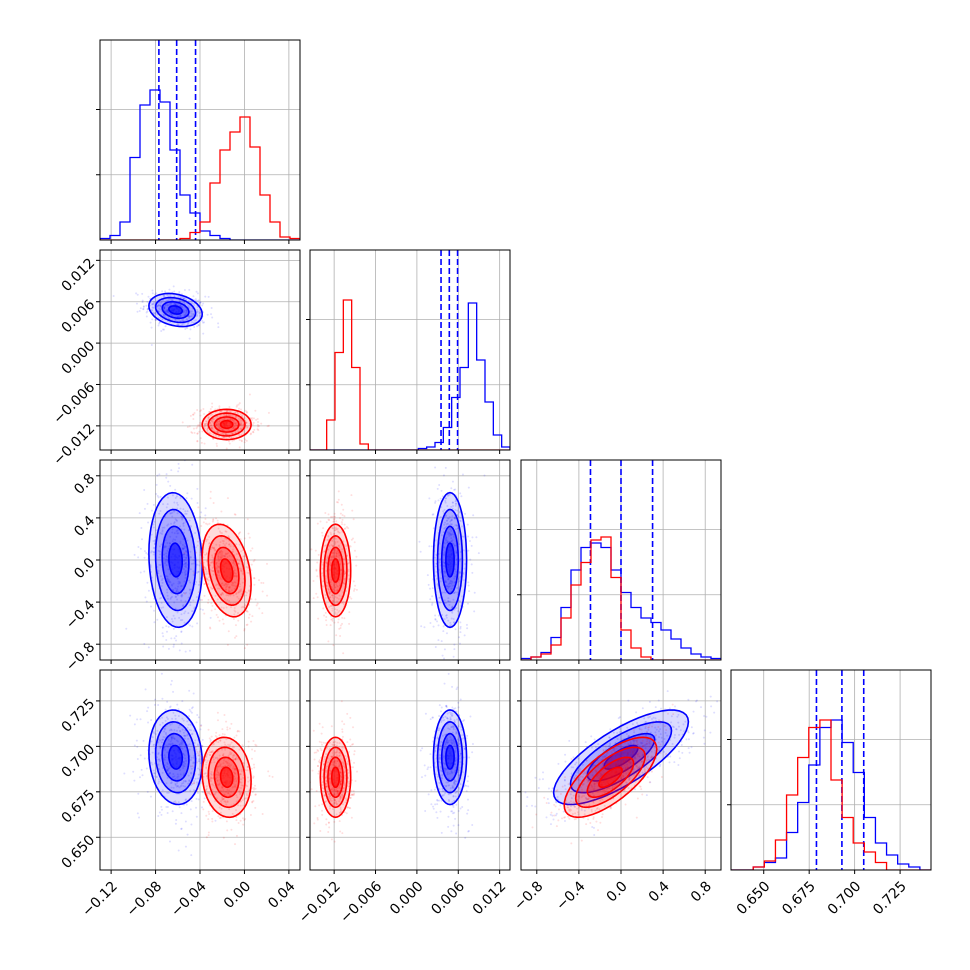 The width and height of the screenshot is (970, 970). I want to click on density-contour, so click(226, 424).